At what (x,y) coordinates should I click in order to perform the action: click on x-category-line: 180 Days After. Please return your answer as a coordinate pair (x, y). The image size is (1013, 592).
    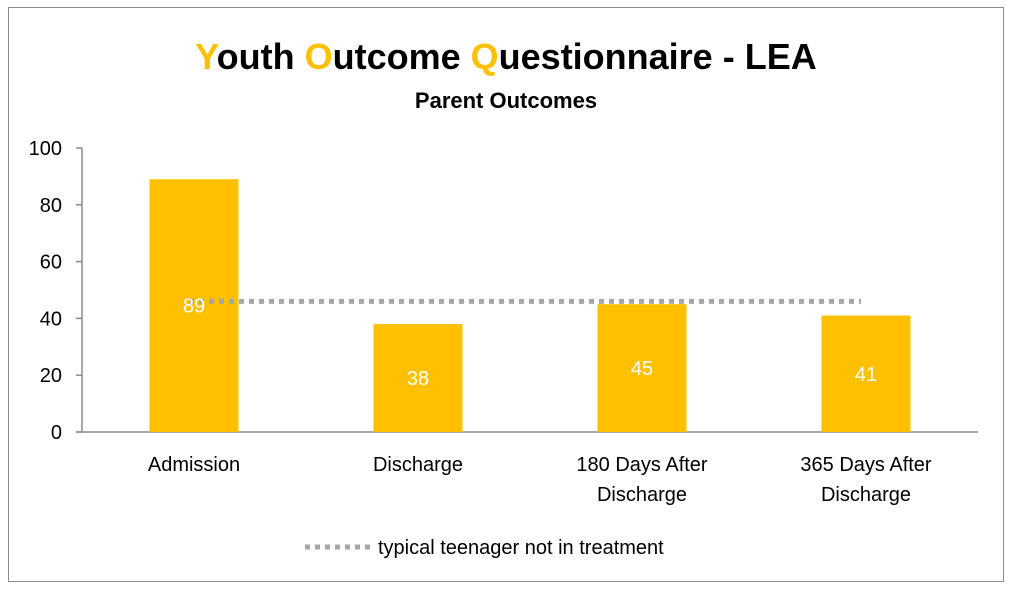
    Looking at the image, I should click on (642, 465).